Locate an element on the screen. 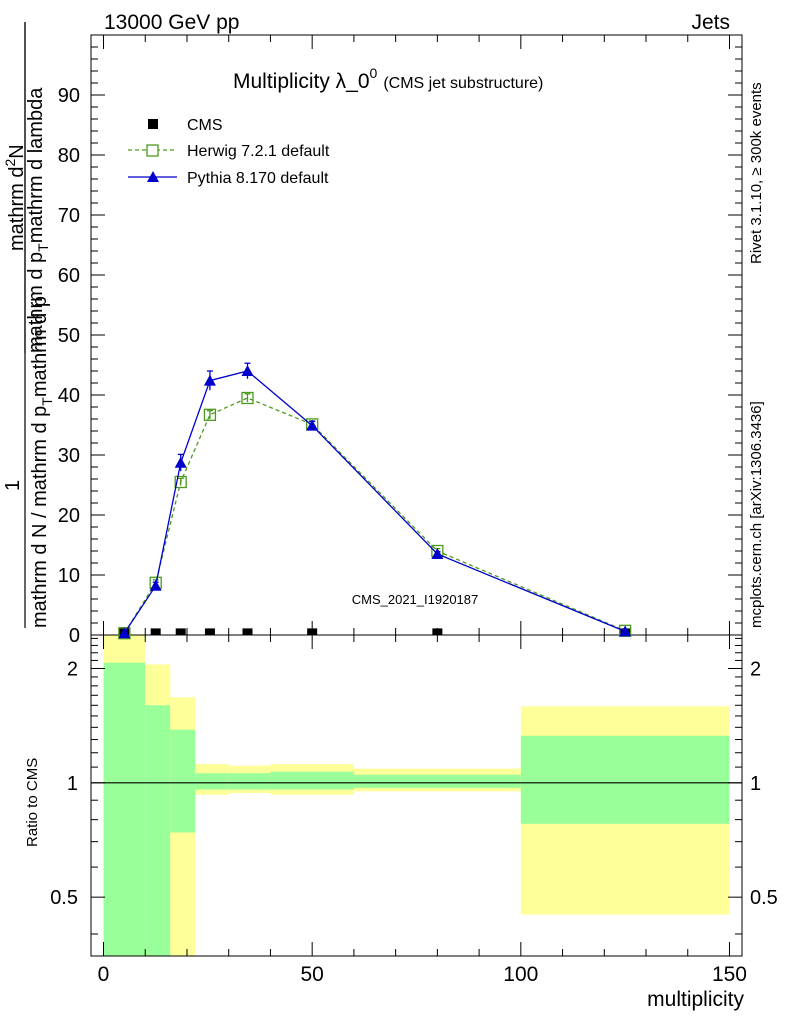 The image size is (786, 1024). y-label-inner-num-d: mathrm d is located at coordinates (17, 209).